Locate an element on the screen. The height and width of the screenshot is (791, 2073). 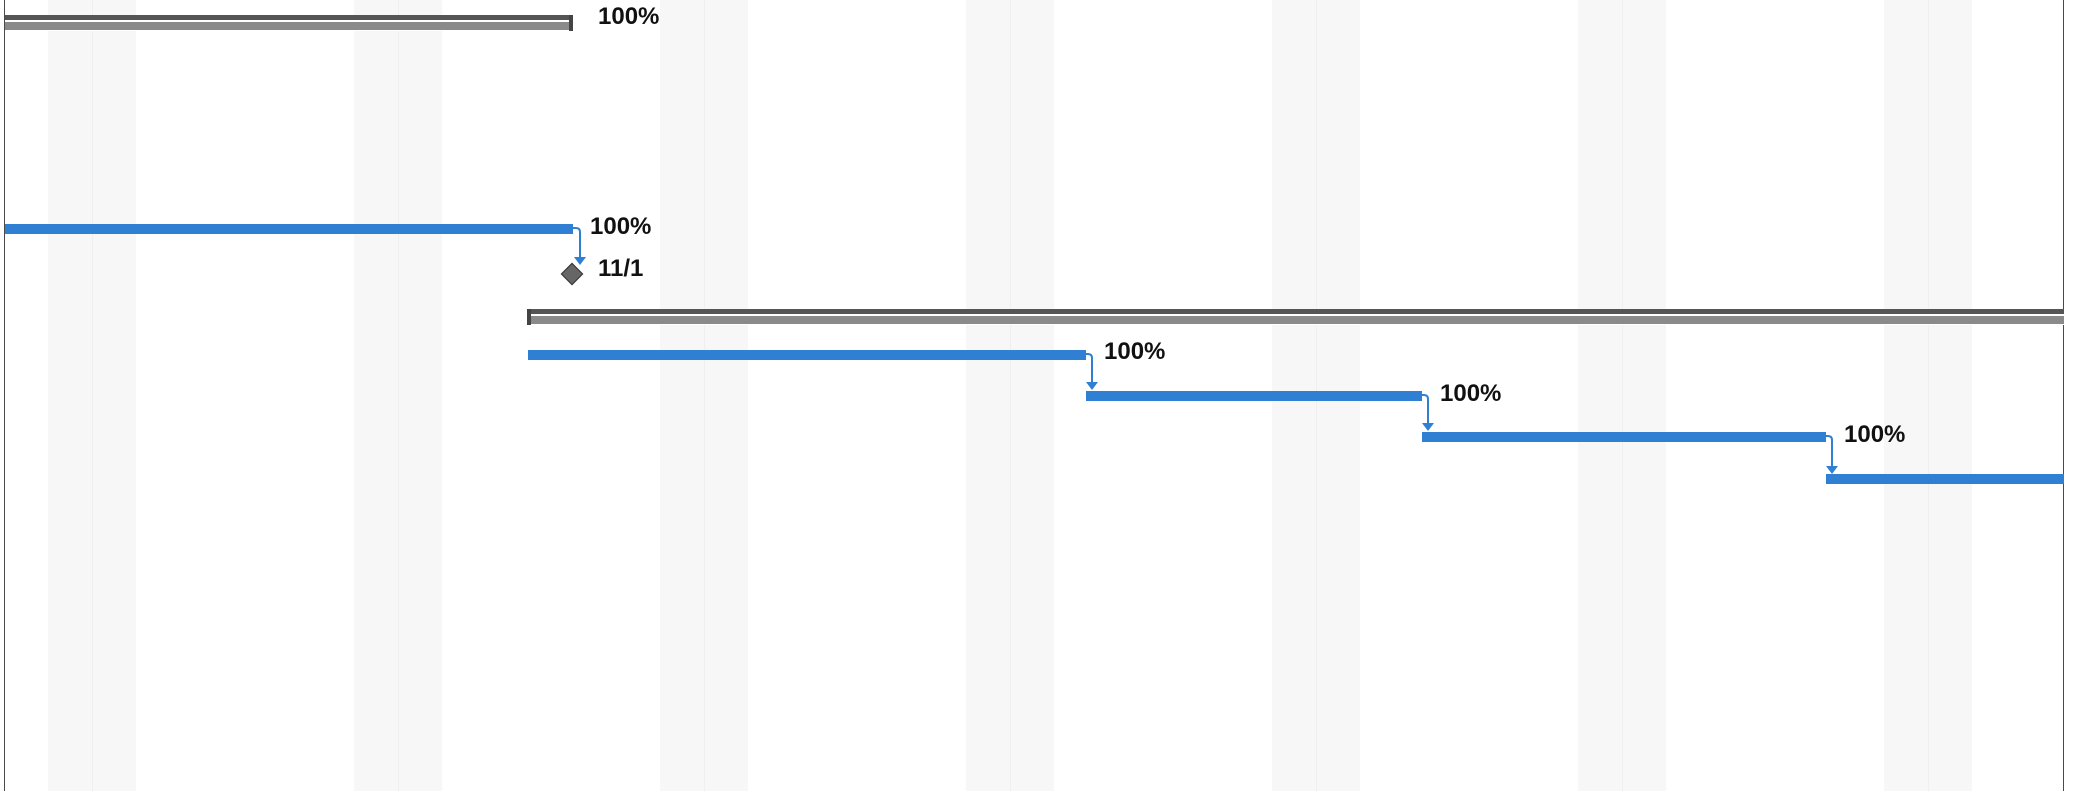
chart-left-border is located at coordinates (4, 395).